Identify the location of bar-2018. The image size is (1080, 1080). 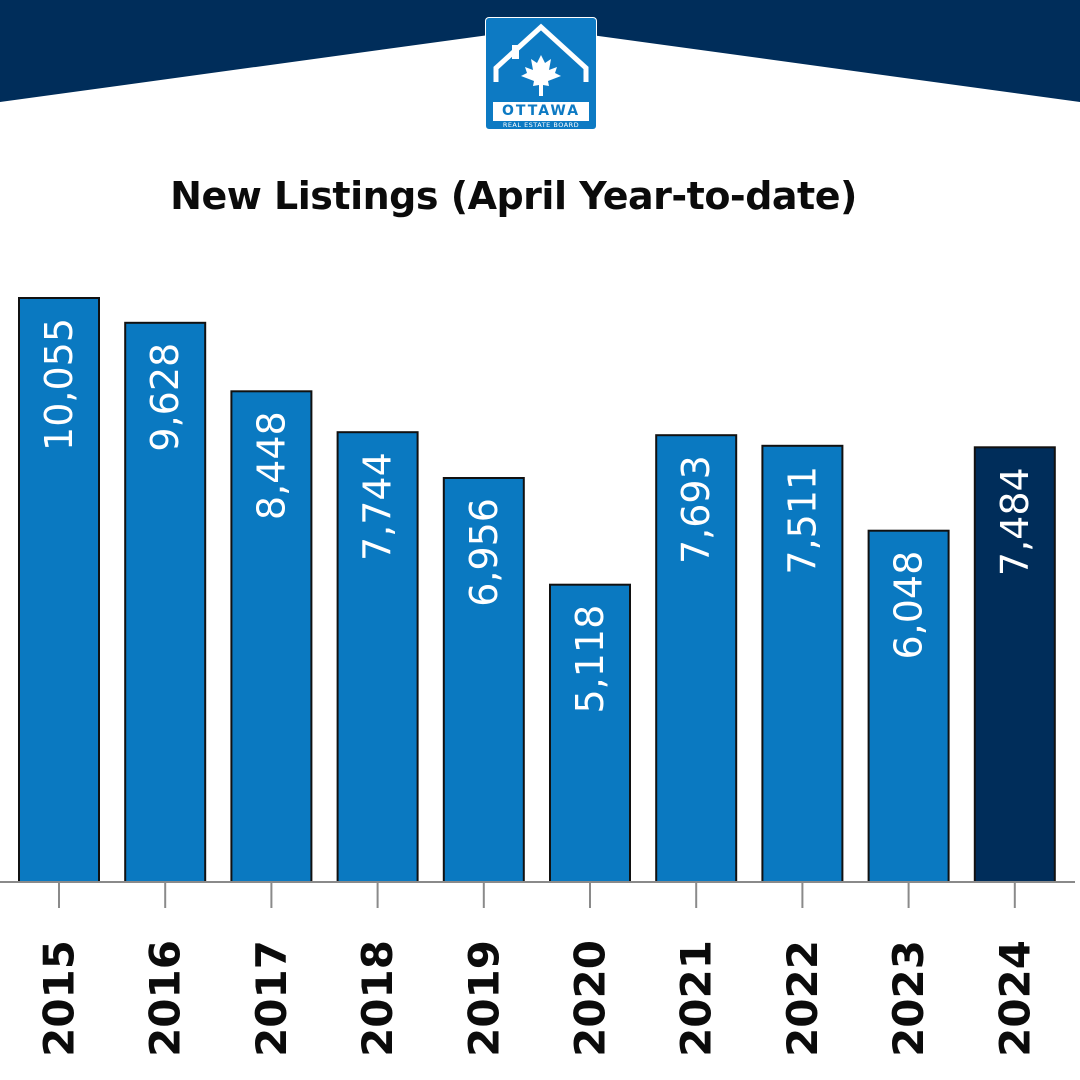
(377, 657).